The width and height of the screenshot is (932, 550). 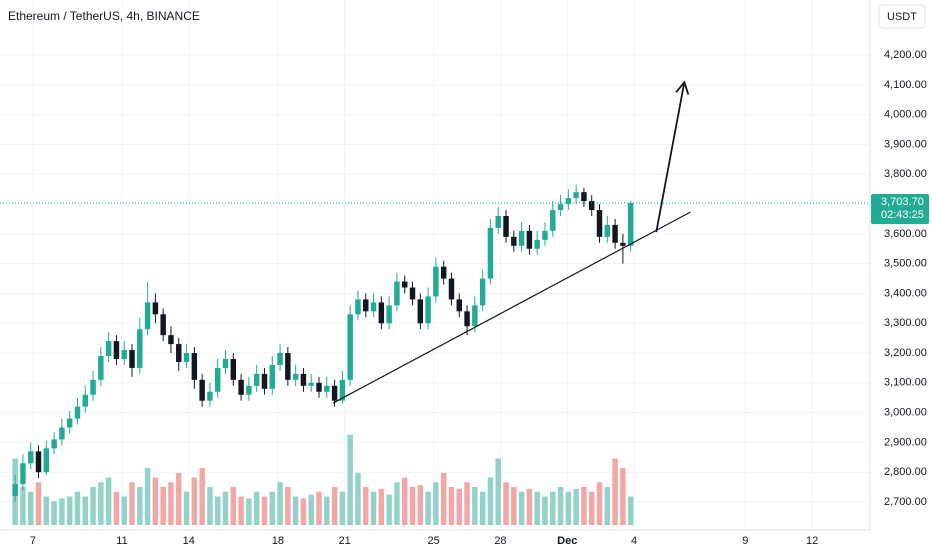 What do you see at coordinates (905, 502) in the screenshot?
I see `y-tick-label: 2,700.00` at bounding box center [905, 502].